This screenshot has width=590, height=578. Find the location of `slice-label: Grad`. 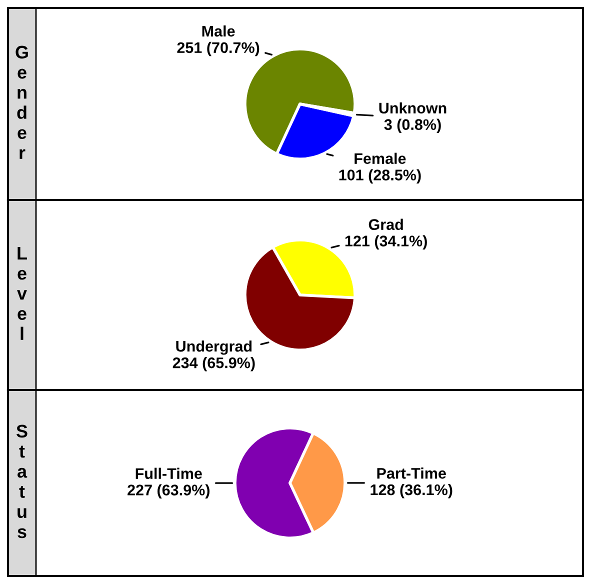

slice-label: Grad is located at coordinates (385, 224).